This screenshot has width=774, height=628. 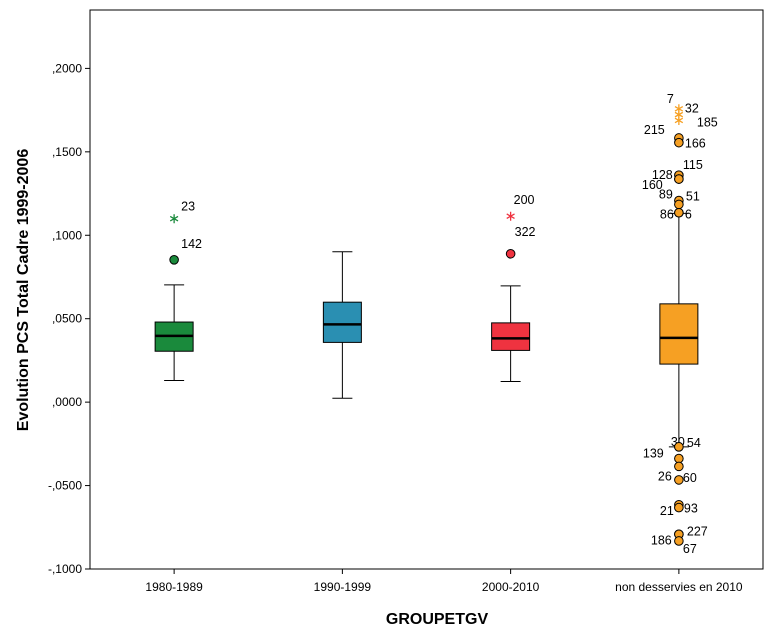 I want to click on y-tick-label: -,1000, so click(x=65, y=569).